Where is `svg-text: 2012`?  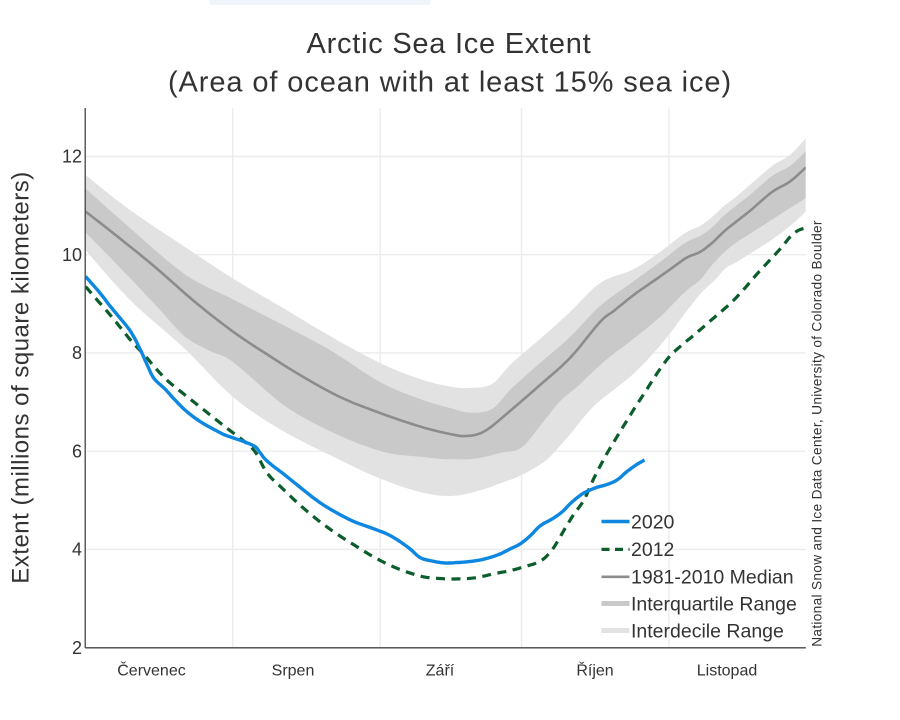 svg-text: 2012 is located at coordinates (652, 550).